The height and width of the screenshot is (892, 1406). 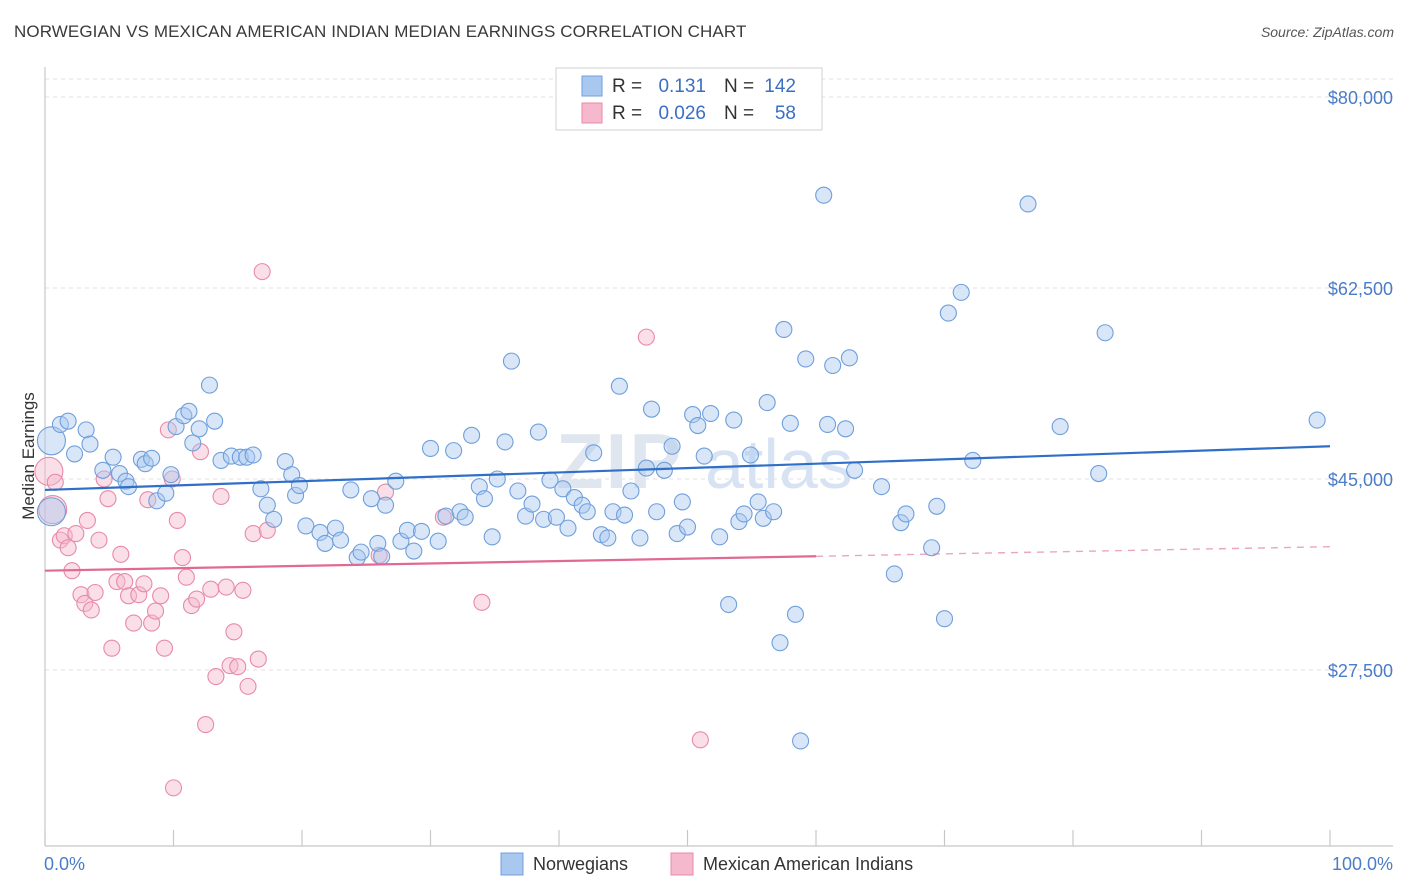 What do you see at coordinates (682, 113) in the screenshot?
I see `legend-r-value-2: 0.026` at bounding box center [682, 113].